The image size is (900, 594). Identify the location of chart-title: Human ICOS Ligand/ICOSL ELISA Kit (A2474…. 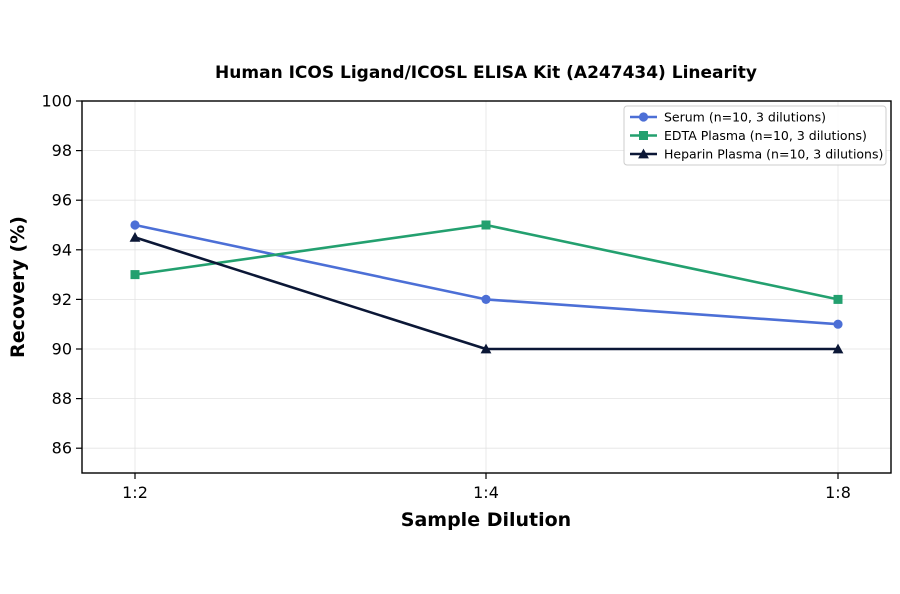
(486, 73).